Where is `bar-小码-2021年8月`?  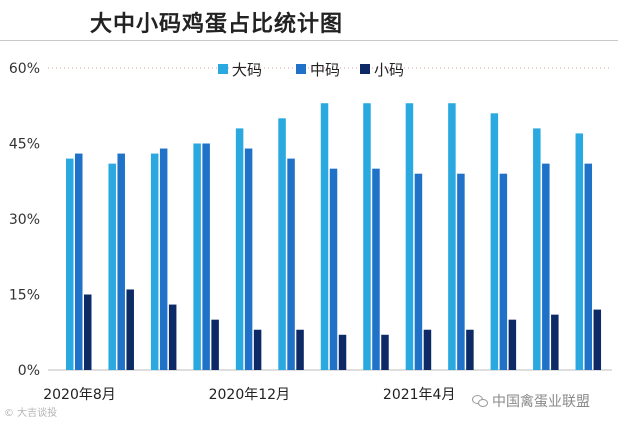 bar-小码-2021年8月 is located at coordinates (597, 339).